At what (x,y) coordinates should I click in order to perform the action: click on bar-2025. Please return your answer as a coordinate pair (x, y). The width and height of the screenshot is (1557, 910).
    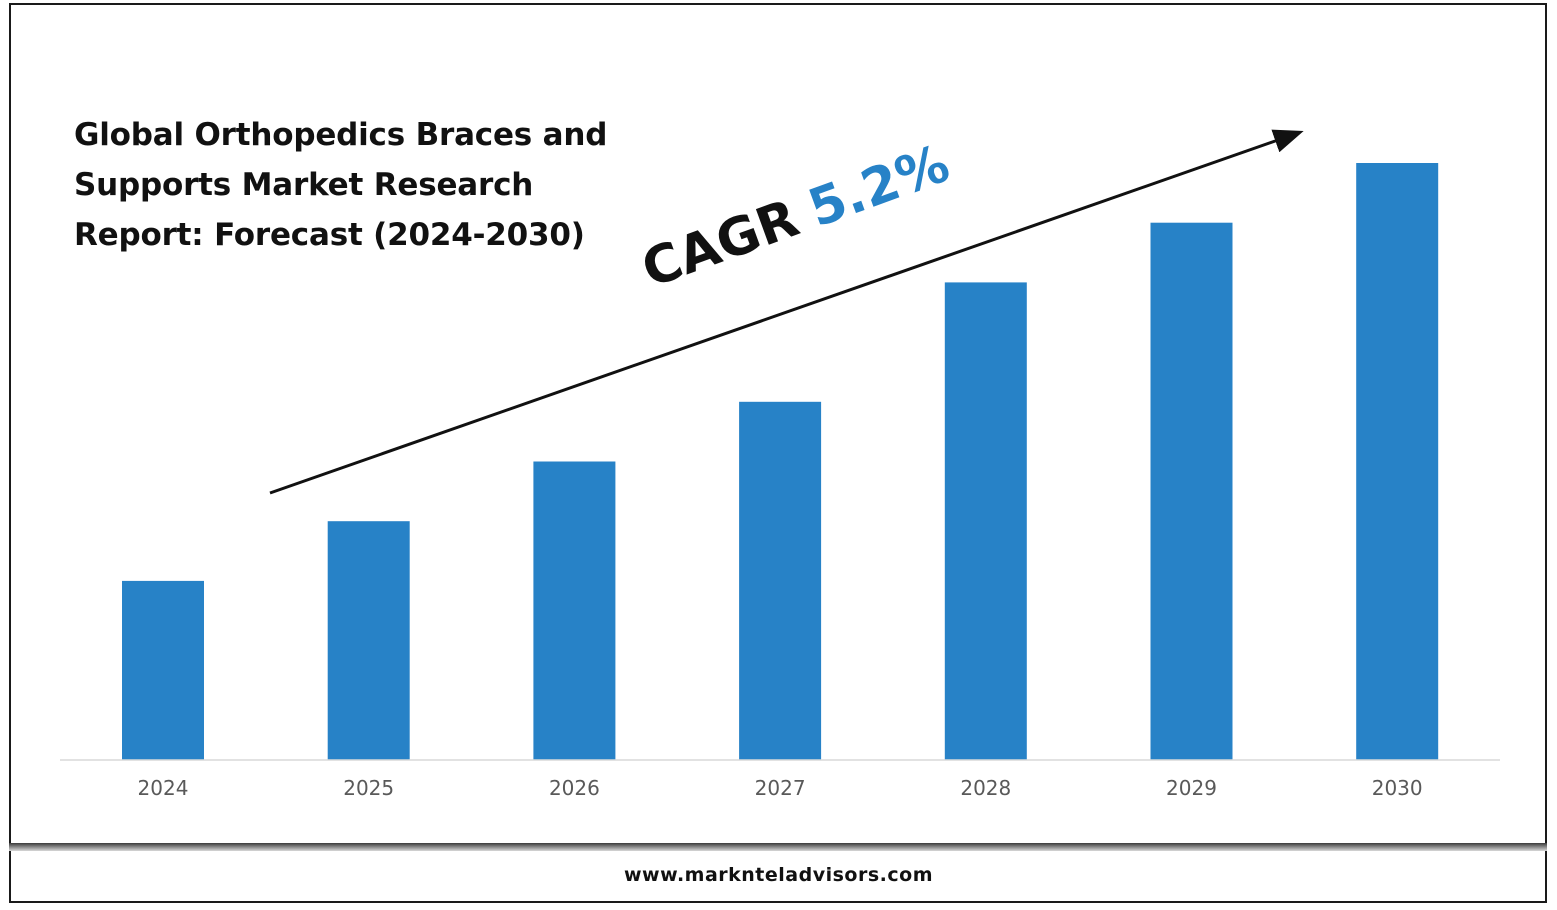
    Looking at the image, I should click on (368, 640).